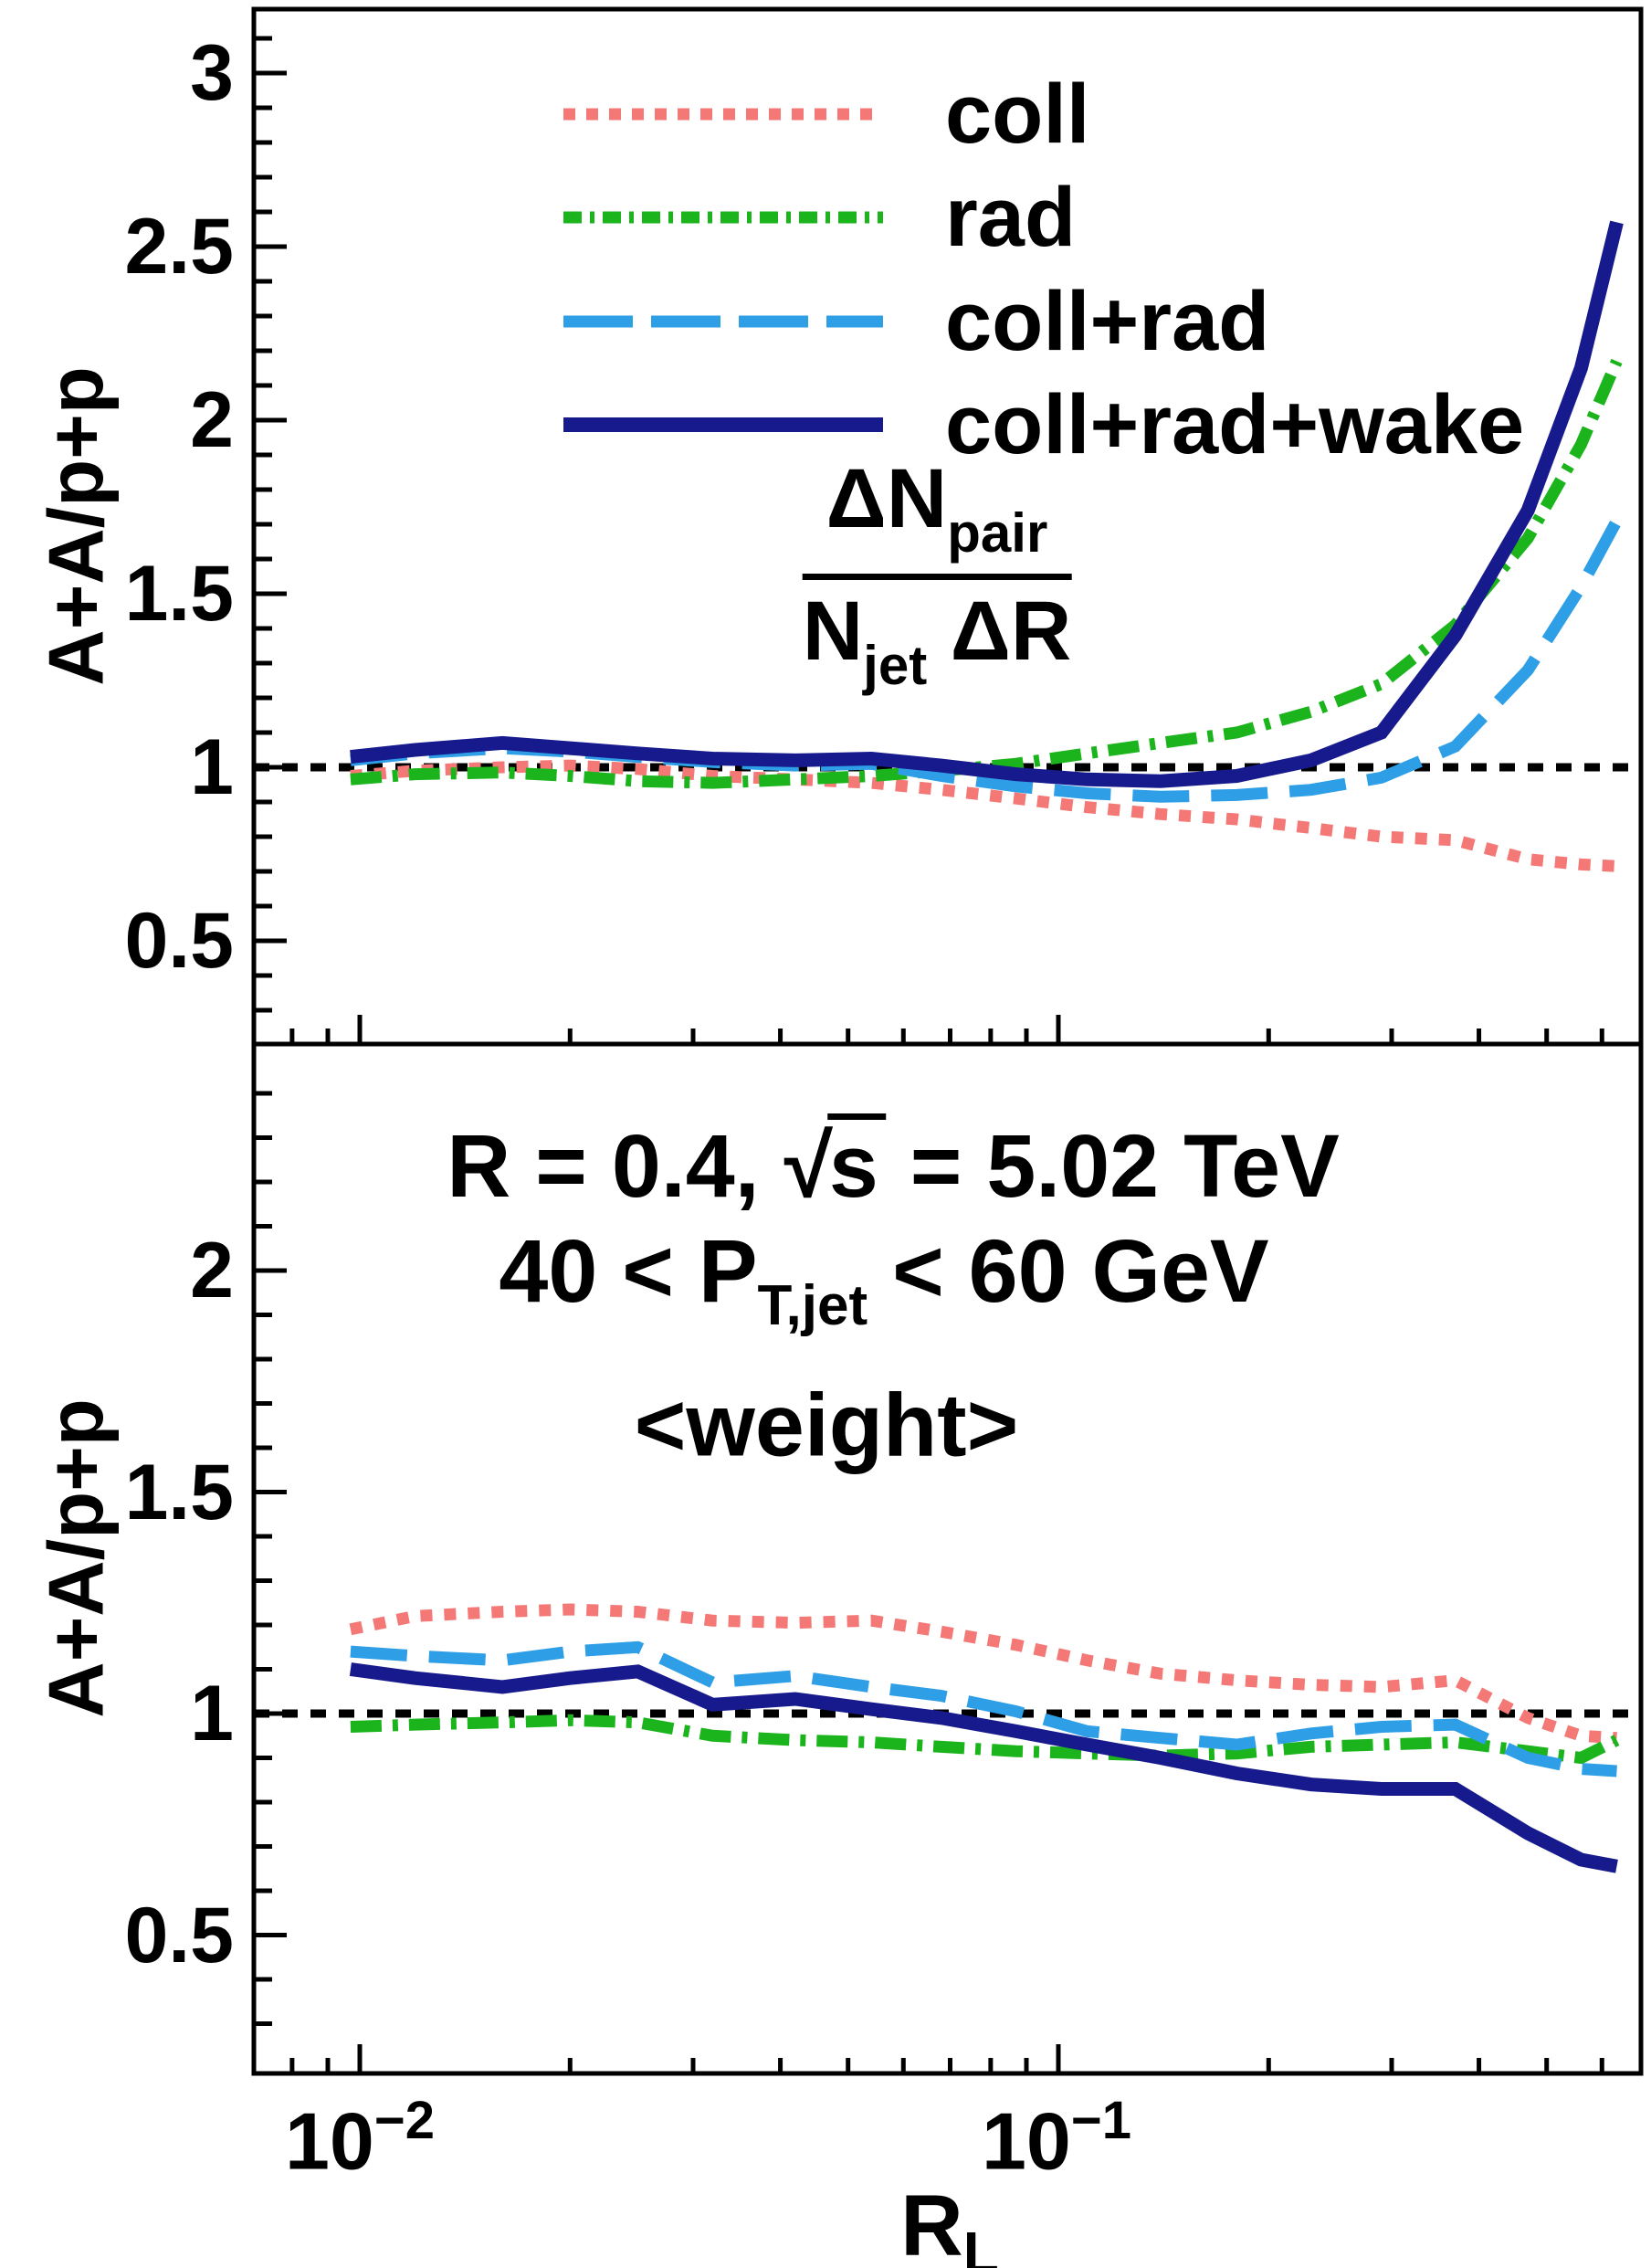 The width and height of the screenshot is (1651, 2268). I want to click on formula-denominator: Njet ΔR, so click(938, 641).